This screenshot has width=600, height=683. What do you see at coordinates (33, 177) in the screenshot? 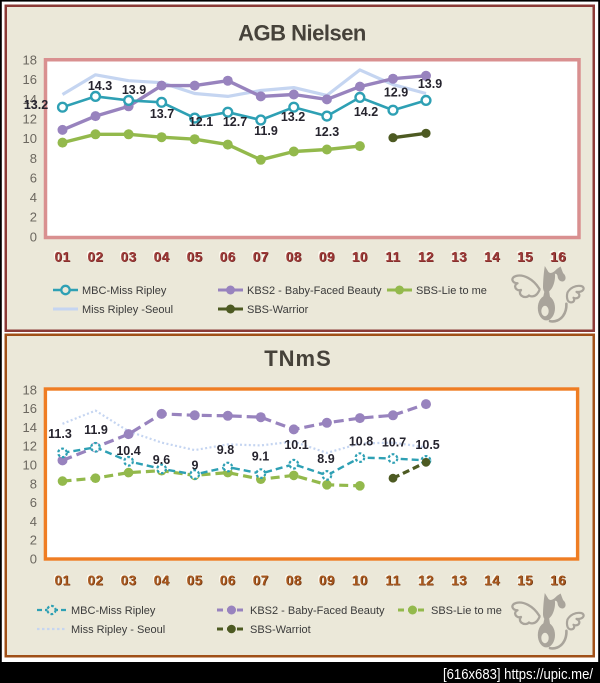
I see `svg-text: 6` at bounding box center [33, 177].